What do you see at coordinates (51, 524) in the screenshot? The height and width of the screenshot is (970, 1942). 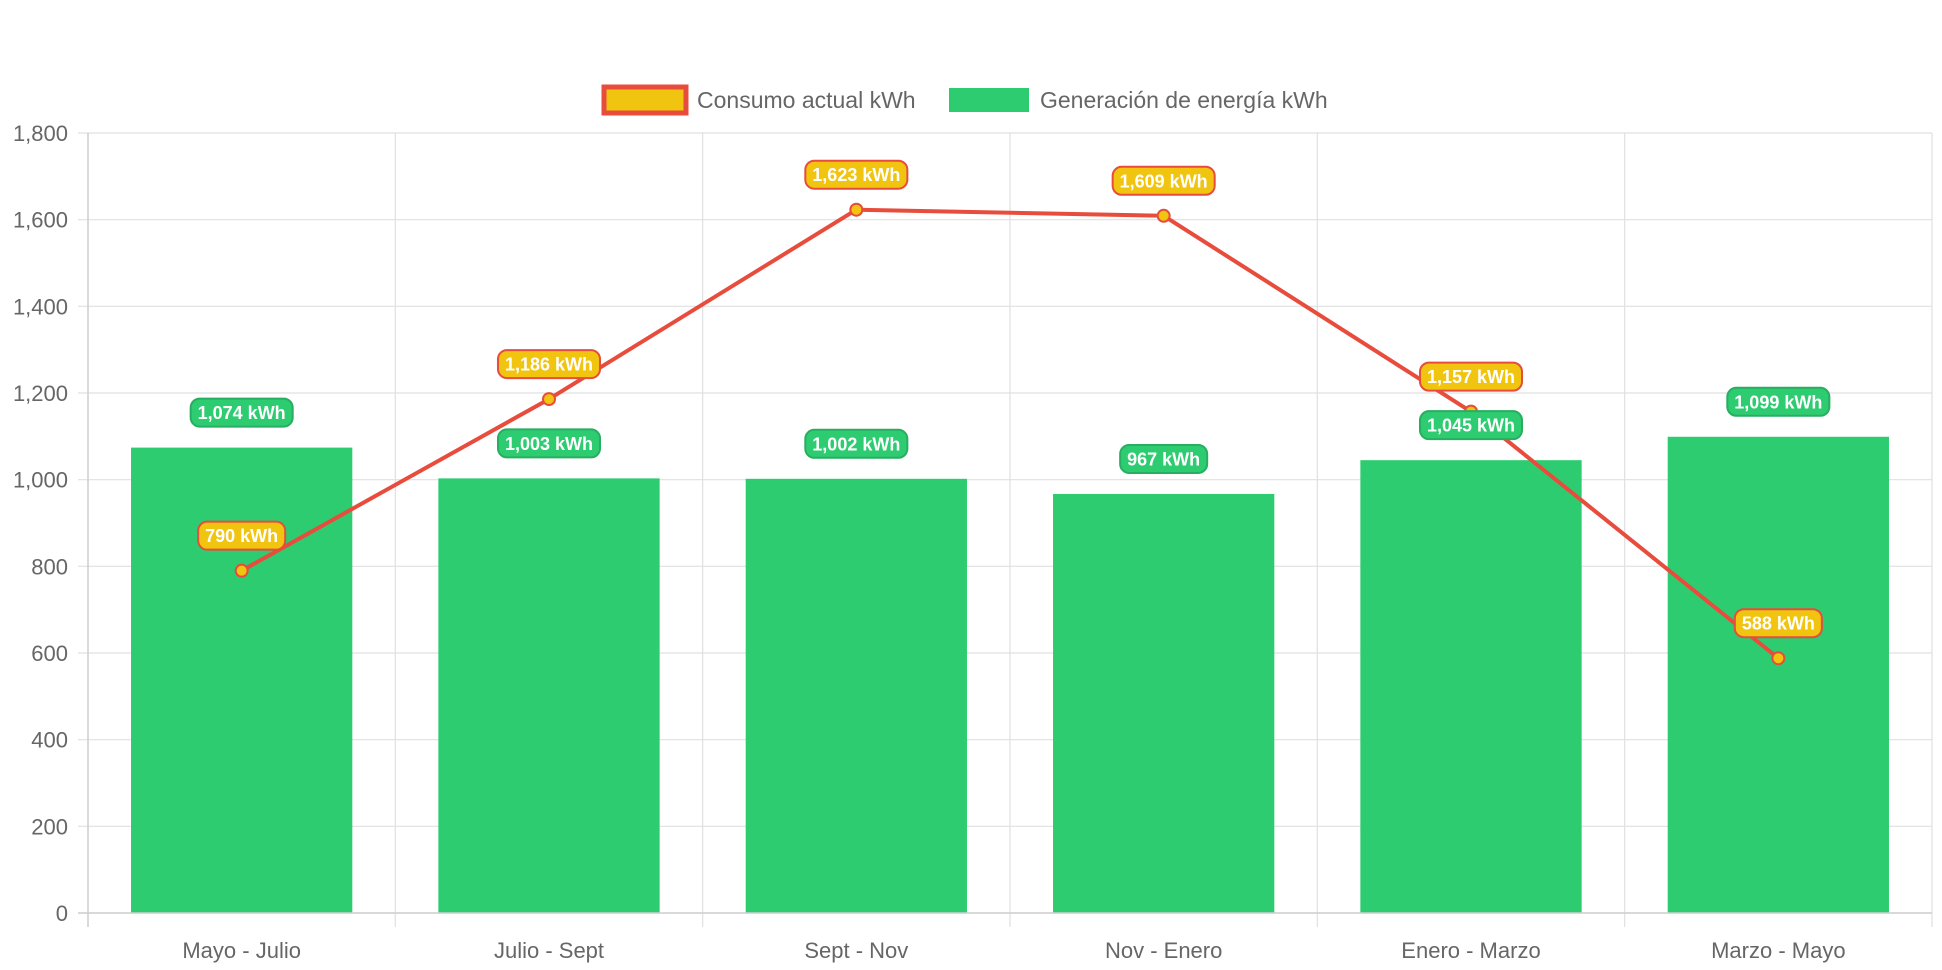 I see `y-axis: 0 200 400 600 800 1,000 1,200 1,400 1,600 1,800` at bounding box center [51, 524].